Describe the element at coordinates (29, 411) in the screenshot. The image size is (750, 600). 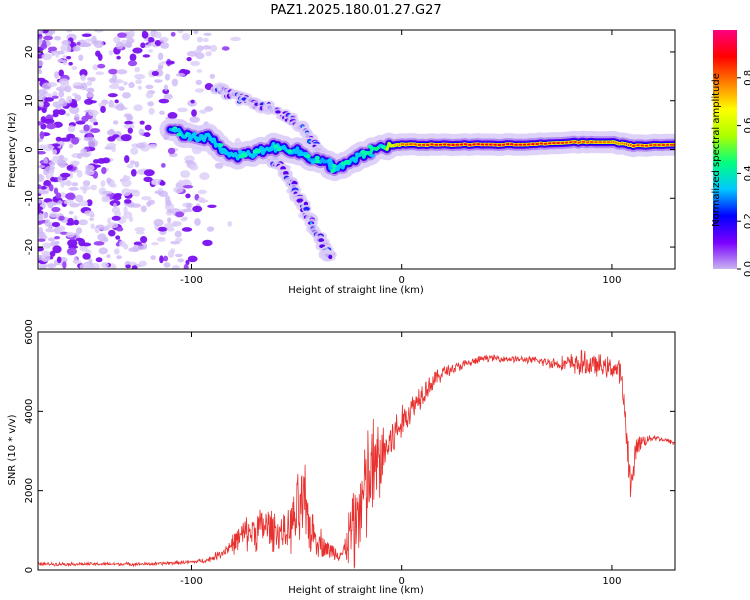
I see `y-tick-label: 4000` at that location.